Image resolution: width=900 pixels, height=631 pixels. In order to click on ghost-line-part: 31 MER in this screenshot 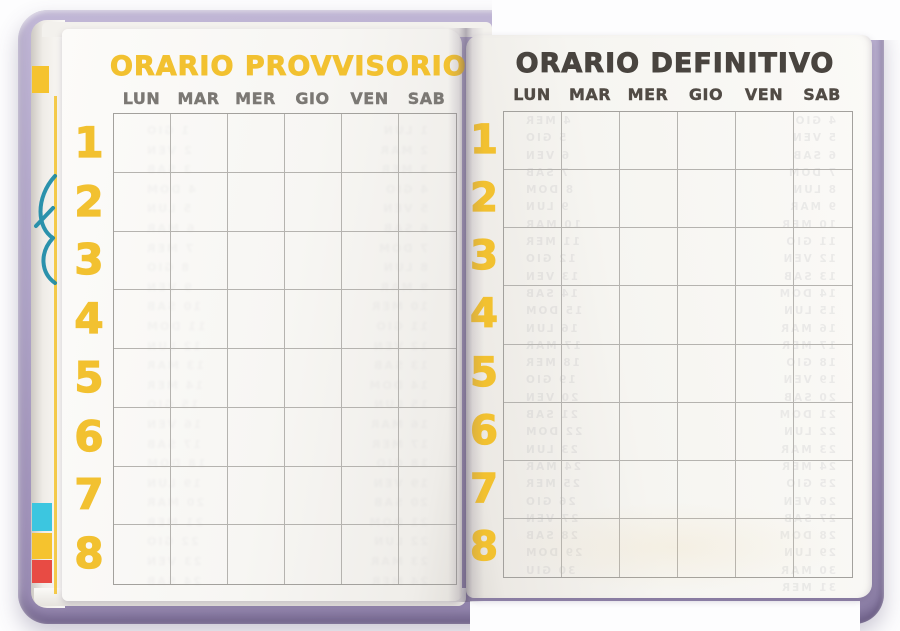, I will do `click(808, 588)`.